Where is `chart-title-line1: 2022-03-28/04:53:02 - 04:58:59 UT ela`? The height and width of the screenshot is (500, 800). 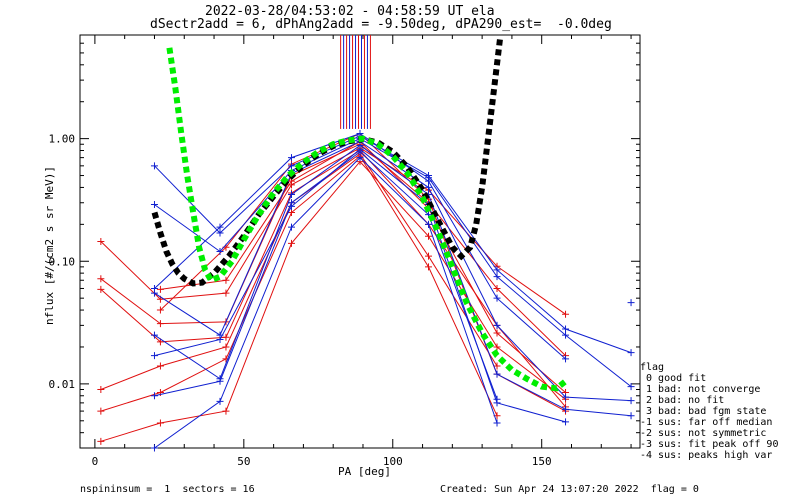
chart-title-line1: 2022-03-28/04:53:02 - 04:58:59 UT ela is located at coordinates (350, 11).